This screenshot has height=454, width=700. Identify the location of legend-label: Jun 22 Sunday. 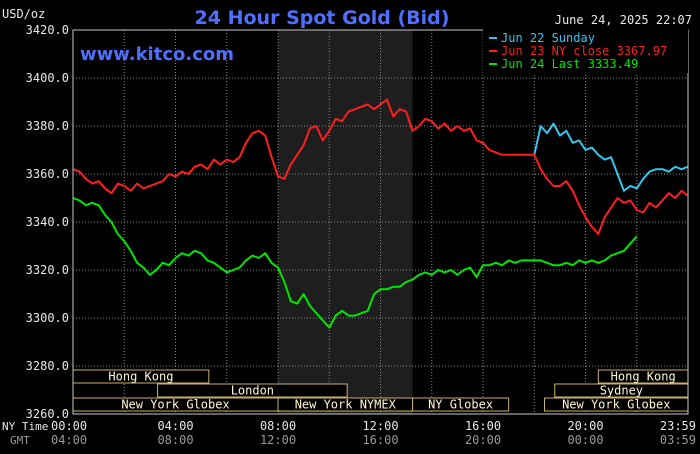
(548, 38).